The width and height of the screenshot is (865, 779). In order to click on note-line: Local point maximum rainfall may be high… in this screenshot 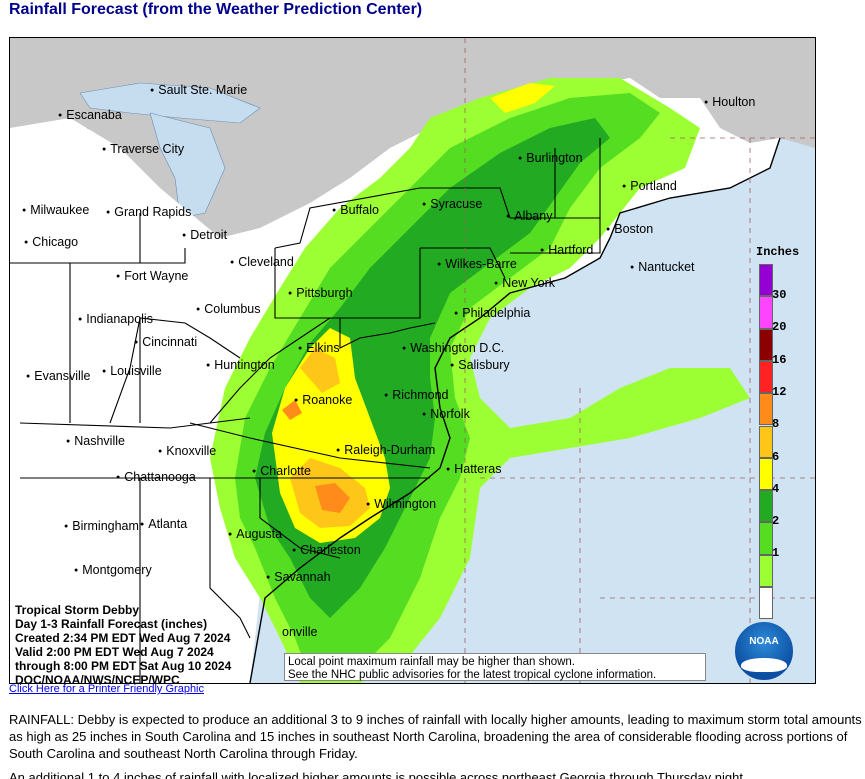, I will do `click(432, 662)`.